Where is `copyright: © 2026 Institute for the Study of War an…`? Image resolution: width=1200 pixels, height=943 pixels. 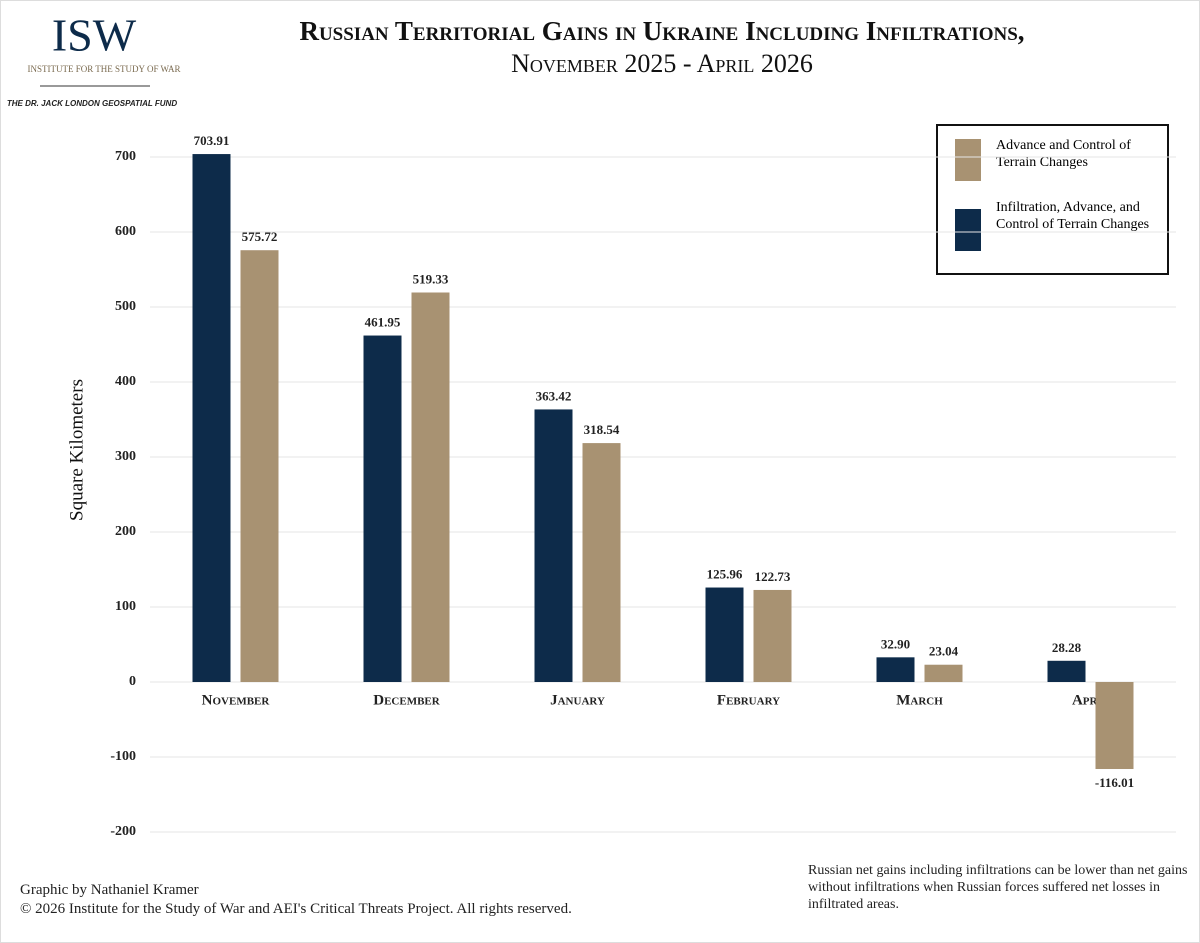
copyright: © 2026 Institute for the Study of War an… is located at coordinates (296, 909).